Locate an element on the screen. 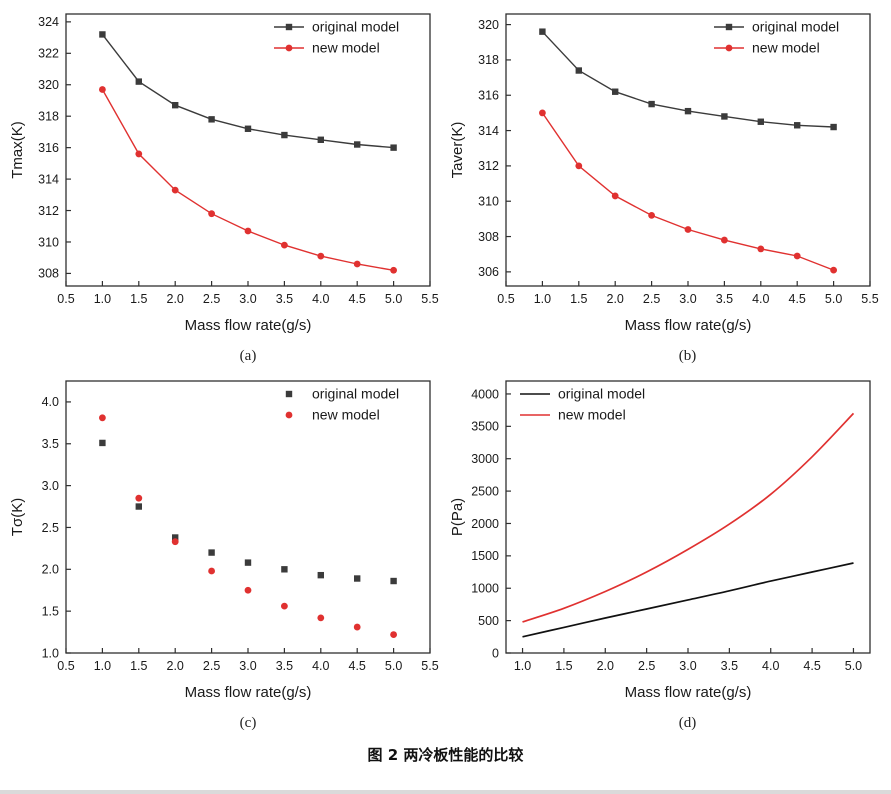  svg-text: 310 is located at coordinates (48, 242).